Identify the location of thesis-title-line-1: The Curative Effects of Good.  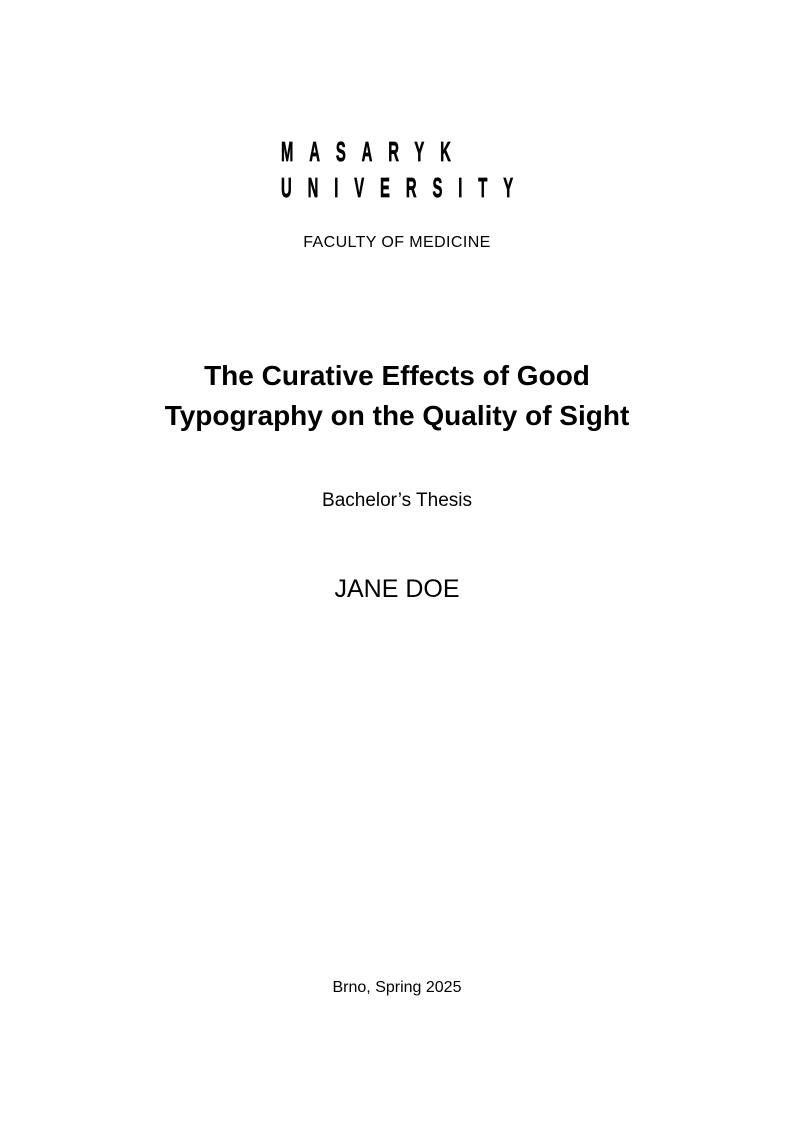
(397, 375).